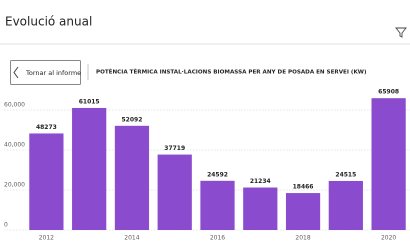 This screenshot has width=410, height=247. What do you see at coordinates (46, 127) in the screenshot?
I see `value-label: 48273` at bounding box center [46, 127].